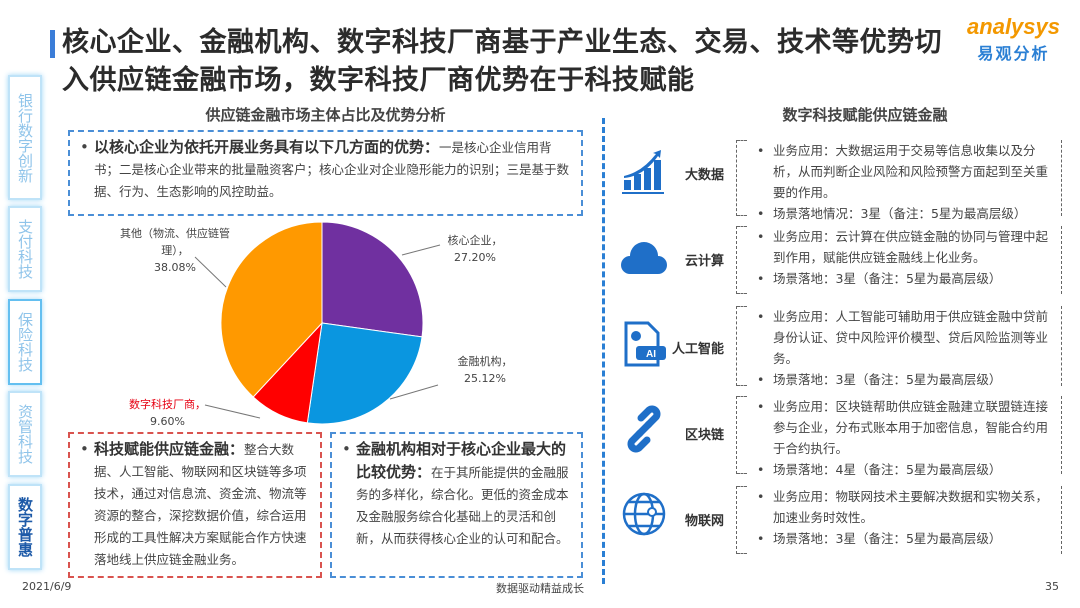 Image resolution: width=1080 pixels, height=608 pixels. Describe the element at coordinates (644, 429) in the screenshot. I see `chain-link-icon` at that location.